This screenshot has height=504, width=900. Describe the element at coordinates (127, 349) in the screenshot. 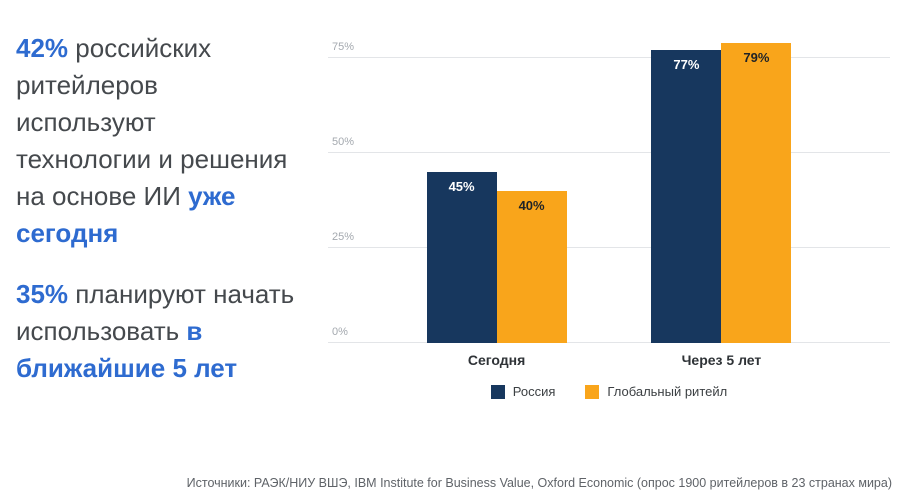

I see `stat-2-highlight: в ближайшие 5 лет` at that location.